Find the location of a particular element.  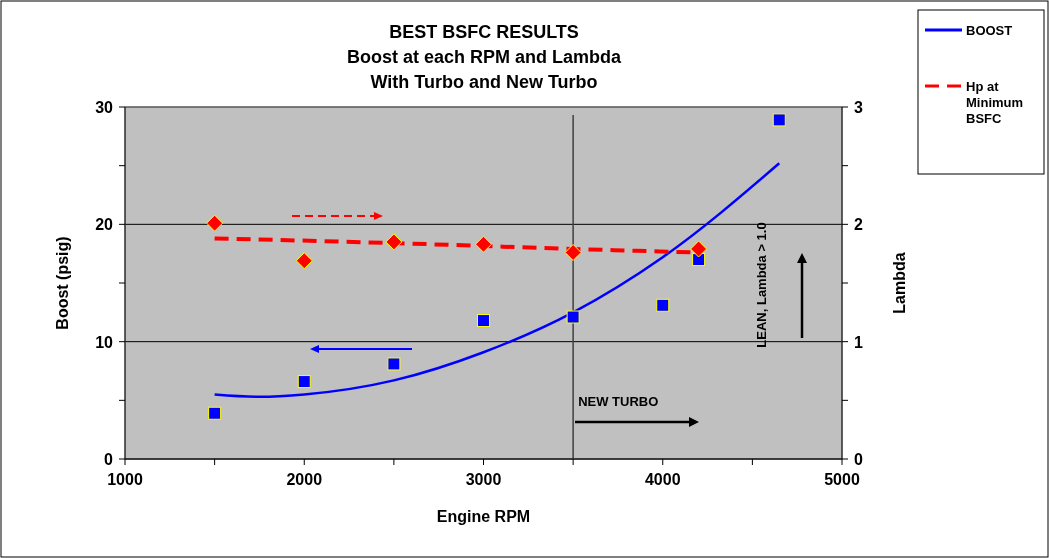

x-axis-title: Engine RPM is located at coordinates (483, 516).